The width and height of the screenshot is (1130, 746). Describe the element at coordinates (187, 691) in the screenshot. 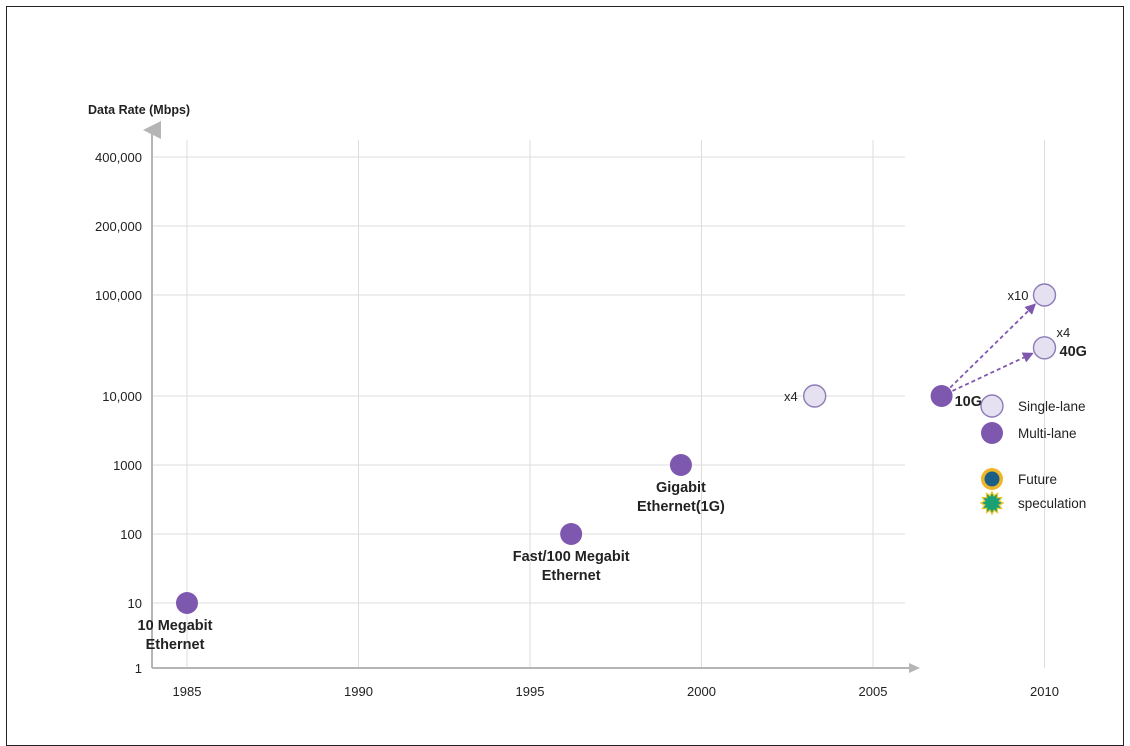

I see `x-tick-label: 1985` at that location.